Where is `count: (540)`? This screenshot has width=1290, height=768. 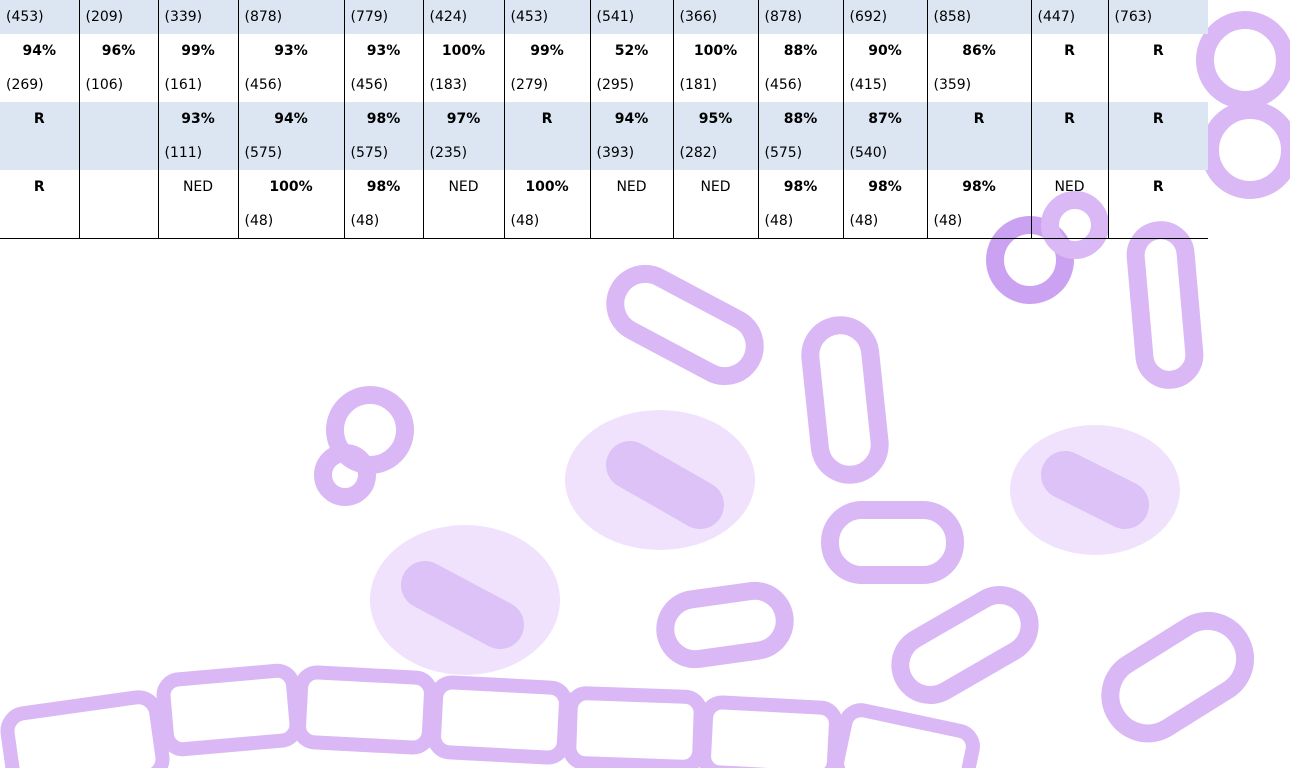
count: (540) is located at coordinates (868, 153).